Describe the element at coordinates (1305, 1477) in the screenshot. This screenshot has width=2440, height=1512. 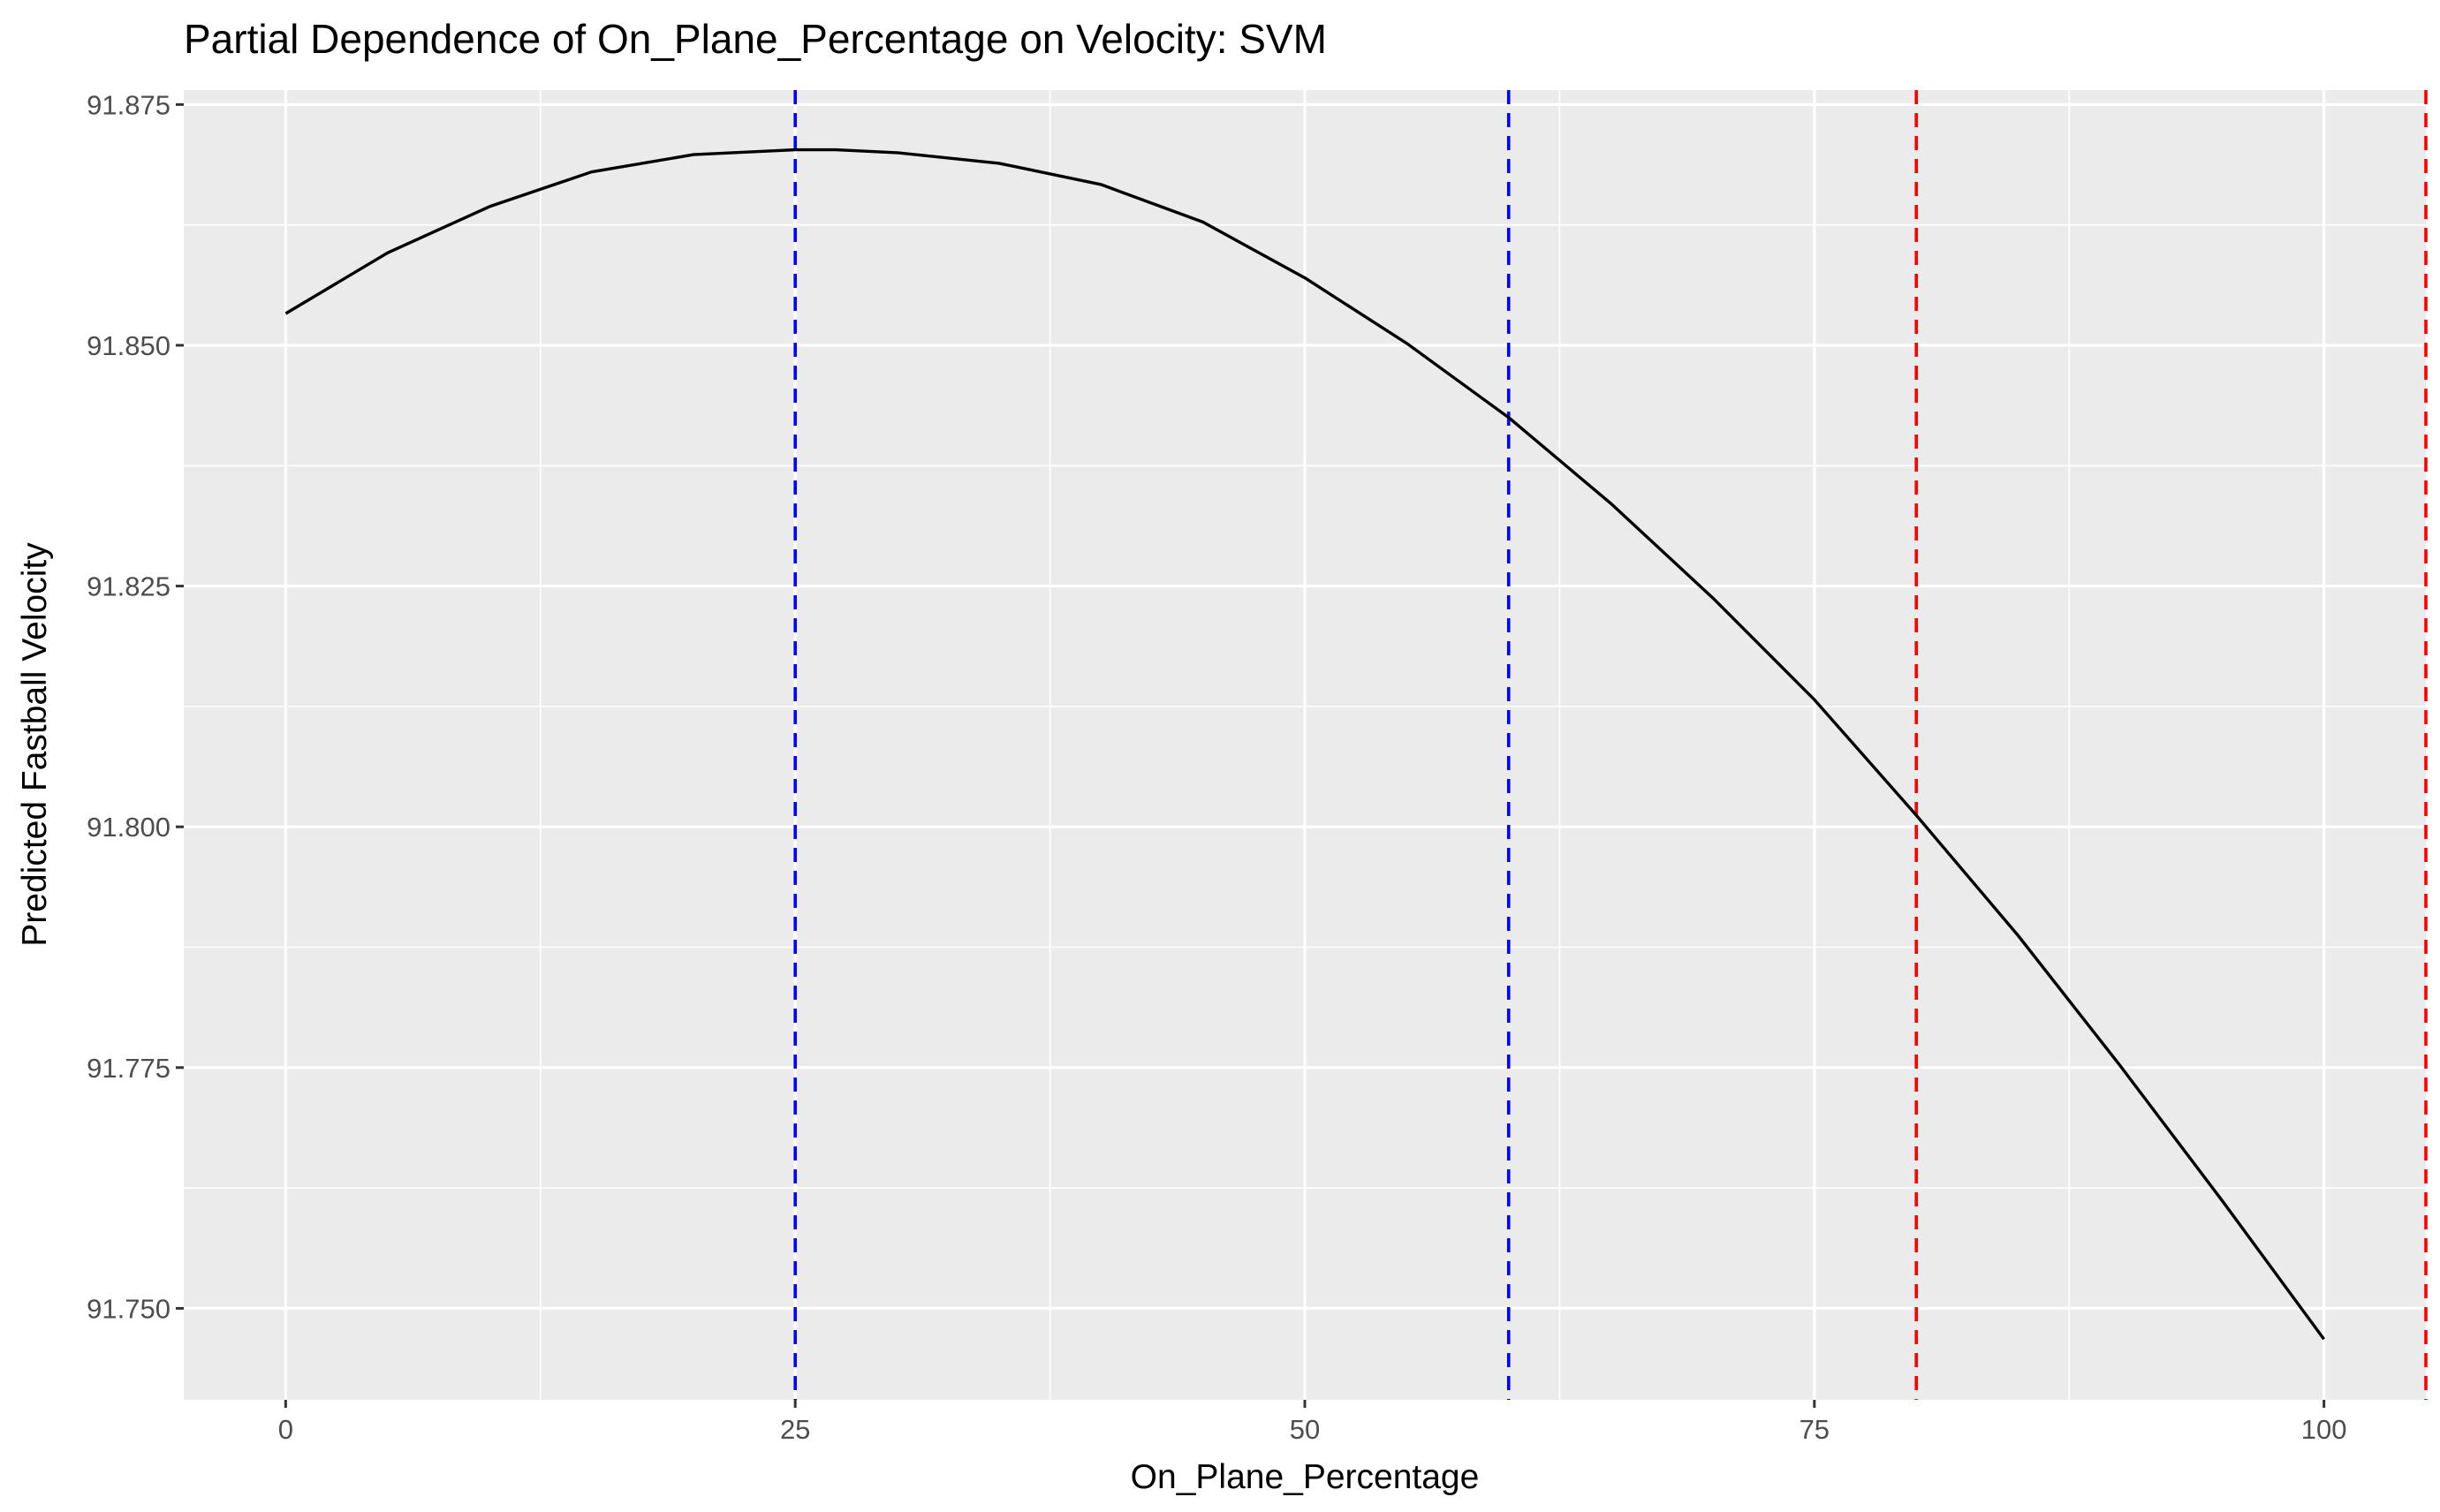
I see `x-axis-title: On_Plane_Percentage` at that location.